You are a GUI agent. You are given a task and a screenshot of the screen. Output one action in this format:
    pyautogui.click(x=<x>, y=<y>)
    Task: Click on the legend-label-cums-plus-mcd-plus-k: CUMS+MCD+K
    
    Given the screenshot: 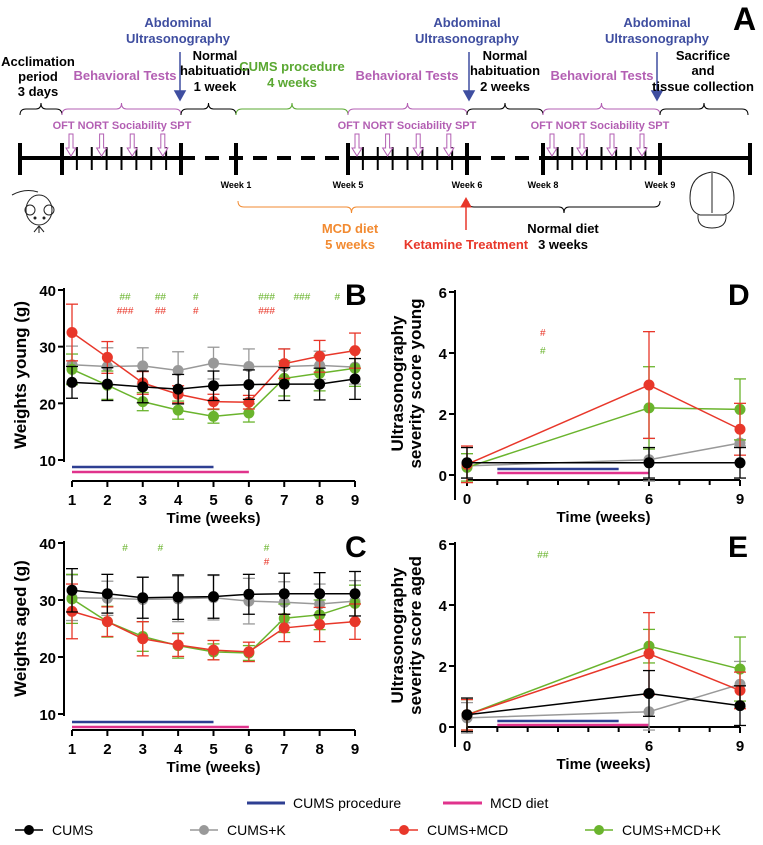 What is the action you would take?
    pyautogui.click(x=671, y=830)
    